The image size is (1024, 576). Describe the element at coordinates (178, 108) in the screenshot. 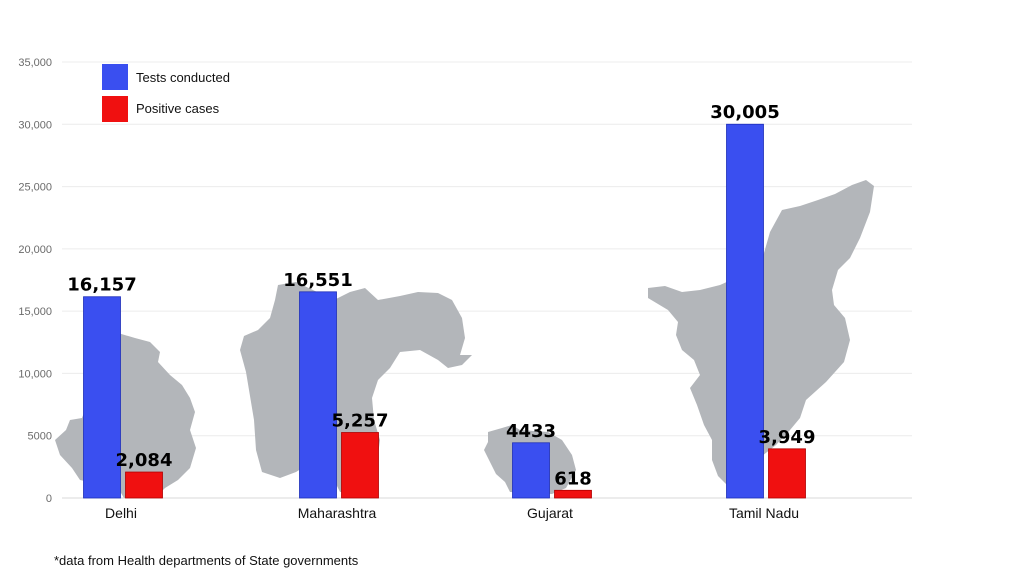

I see `legend-label-positive: Positive cases` at that location.